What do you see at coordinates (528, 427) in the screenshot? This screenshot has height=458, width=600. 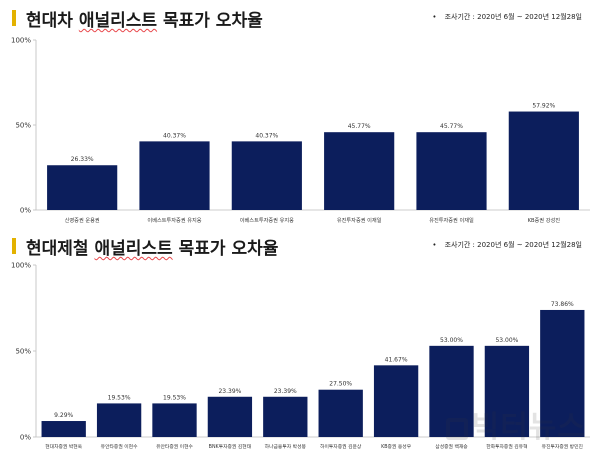 I see `watermark-text: 빅터뉴스` at bounding box center [528, 427].